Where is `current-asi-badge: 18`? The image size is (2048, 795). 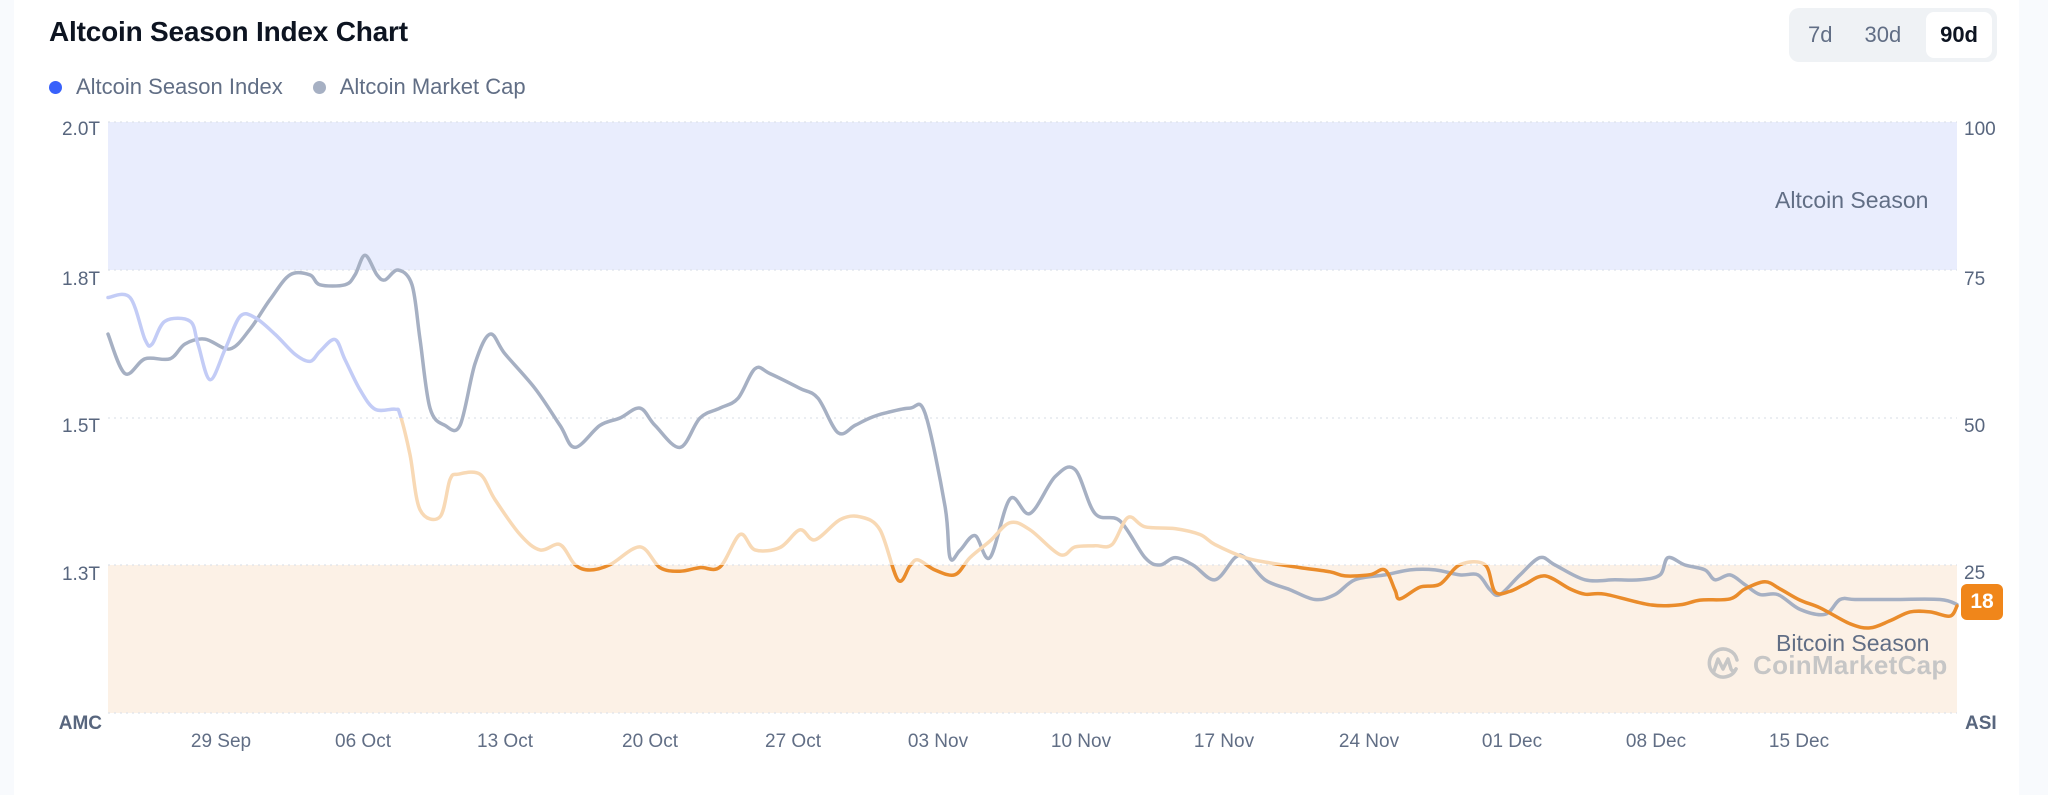
current-asi-badge: 18 is located at coordinates (1982, 602).